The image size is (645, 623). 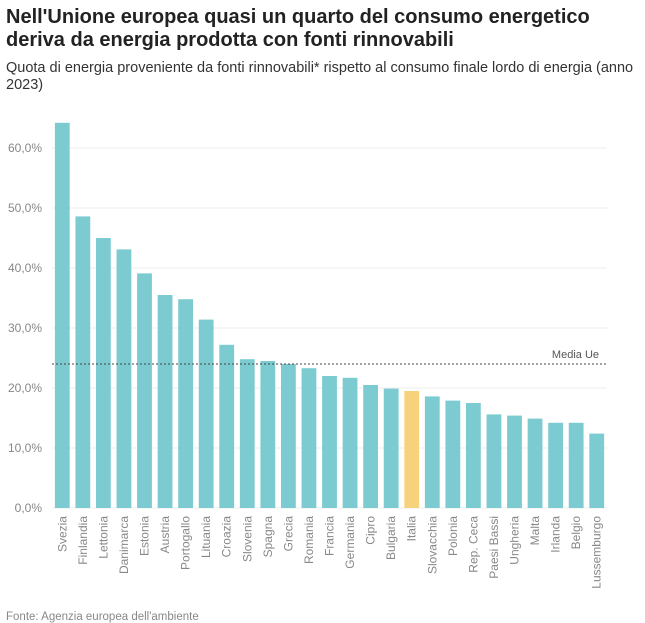 What do you see at coordinates (576, 533) in the screenshot?
I see `x-category-label: Belgio` at bounding box center [576, 533].